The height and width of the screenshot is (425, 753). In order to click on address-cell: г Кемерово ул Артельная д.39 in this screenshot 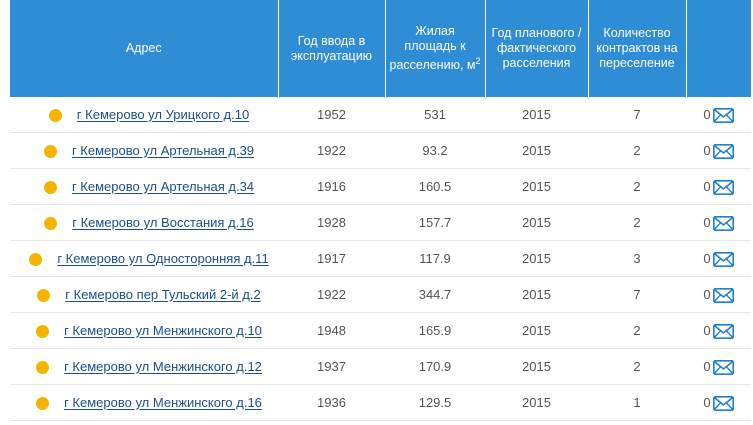, I will do `click(144, 150)`.